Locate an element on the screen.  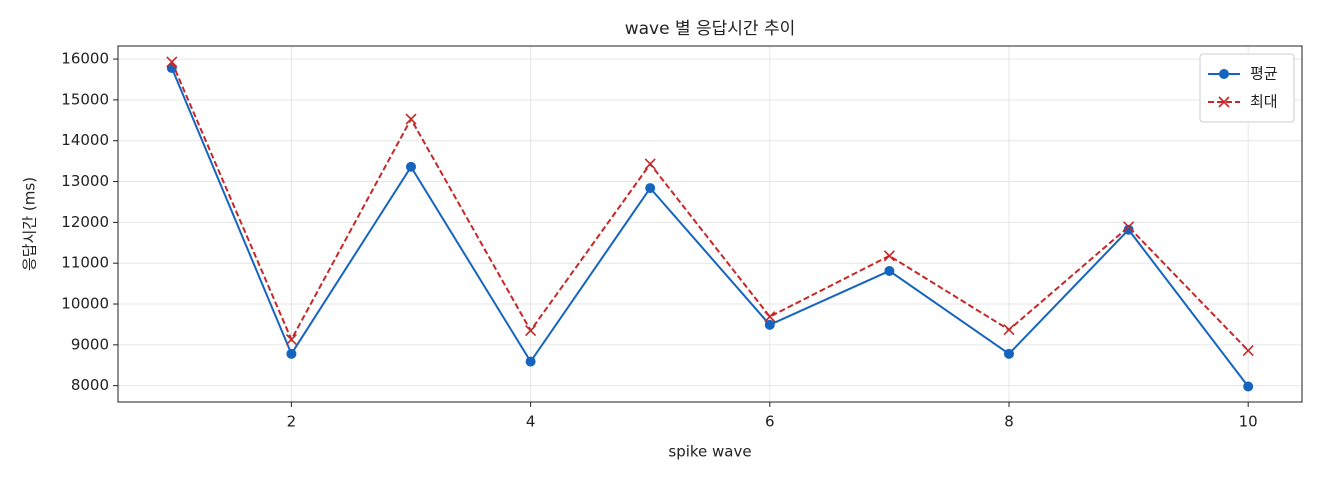
y-tick-label: 13000 is located at coordinates (85, 181).